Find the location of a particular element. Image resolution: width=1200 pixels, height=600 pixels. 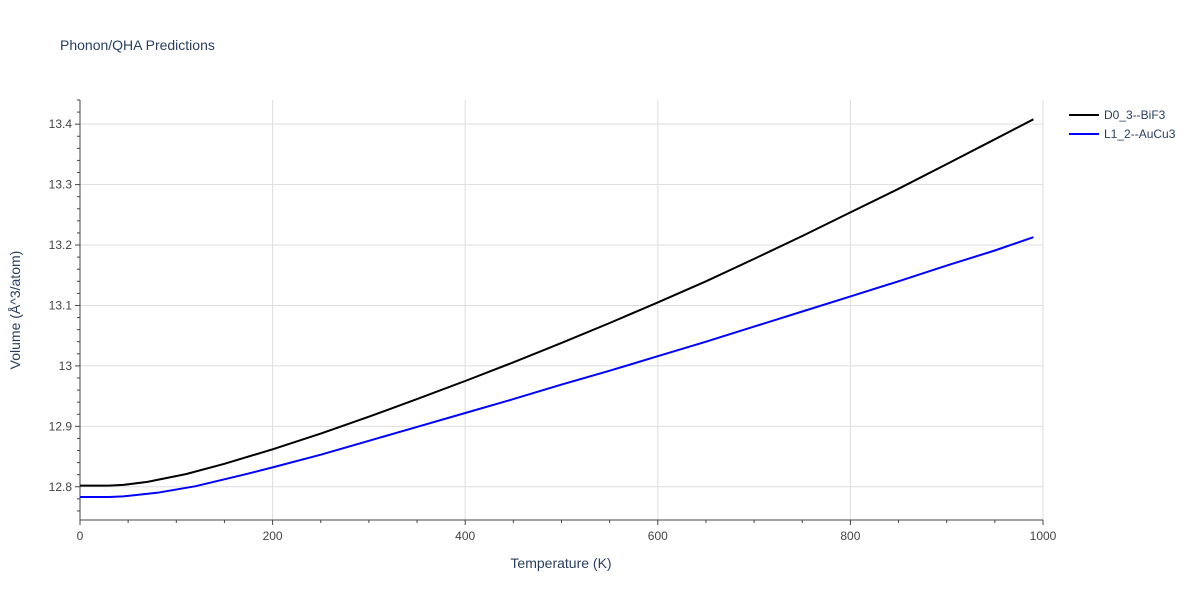

x-tick-label: 400 is located at coordinates (465, 536).